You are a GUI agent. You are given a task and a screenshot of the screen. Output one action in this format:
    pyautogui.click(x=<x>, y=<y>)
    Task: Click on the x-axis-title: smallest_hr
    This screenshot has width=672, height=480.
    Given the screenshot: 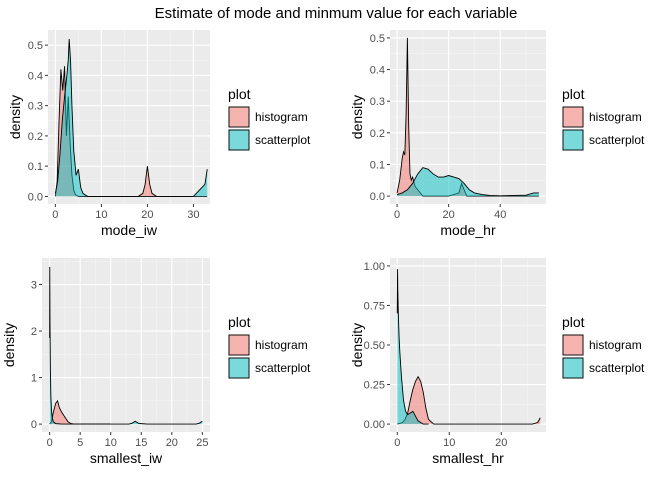 What is the action you would take?
    pyautogui.click(x=468, y=458)
    